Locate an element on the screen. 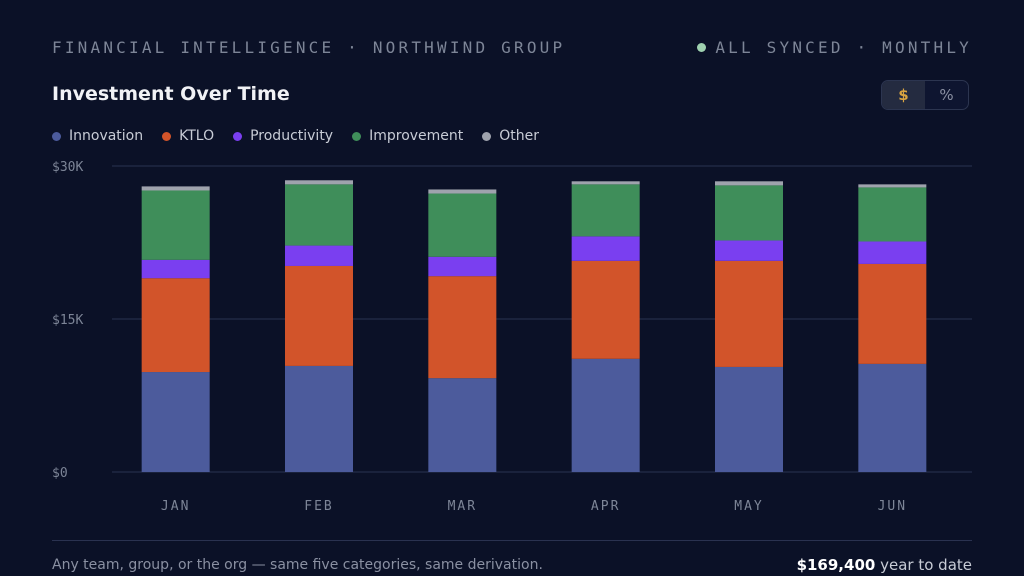 Image resolution: width=1024 pixels, height=576 pixels. total-suffix: year to date is located at coordinates (926, 565).